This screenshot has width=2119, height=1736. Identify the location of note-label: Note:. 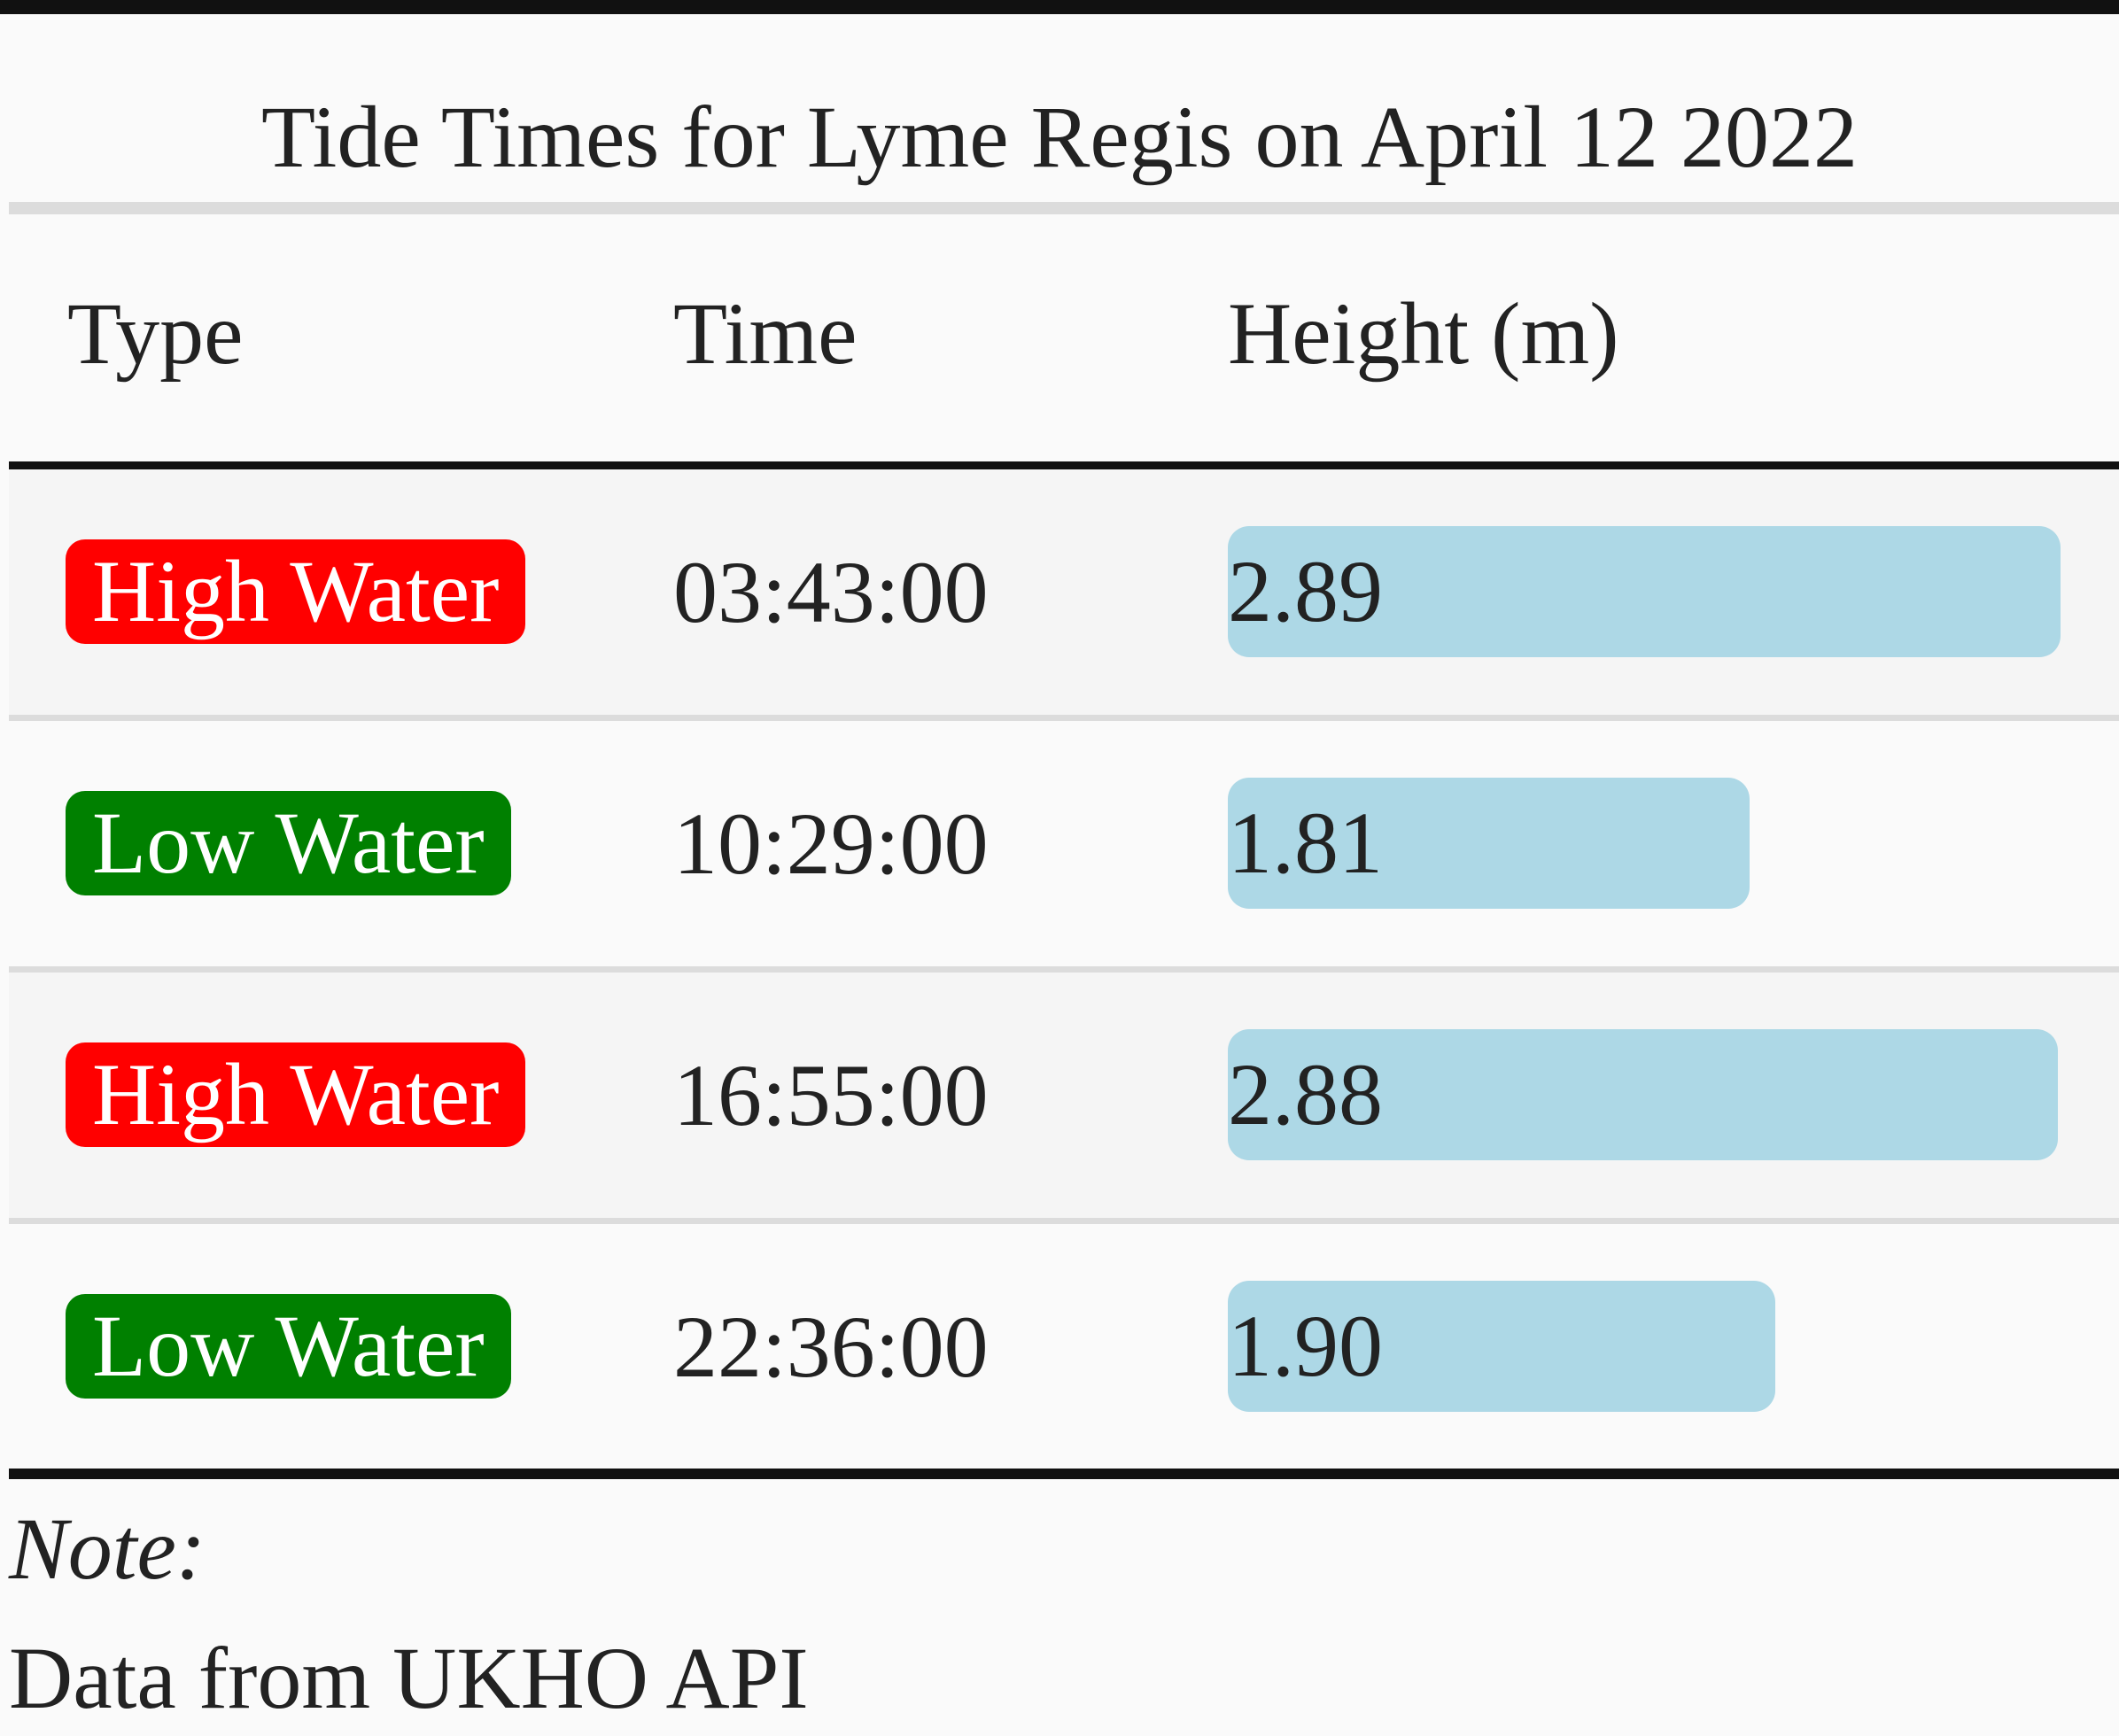
(107, 1549).